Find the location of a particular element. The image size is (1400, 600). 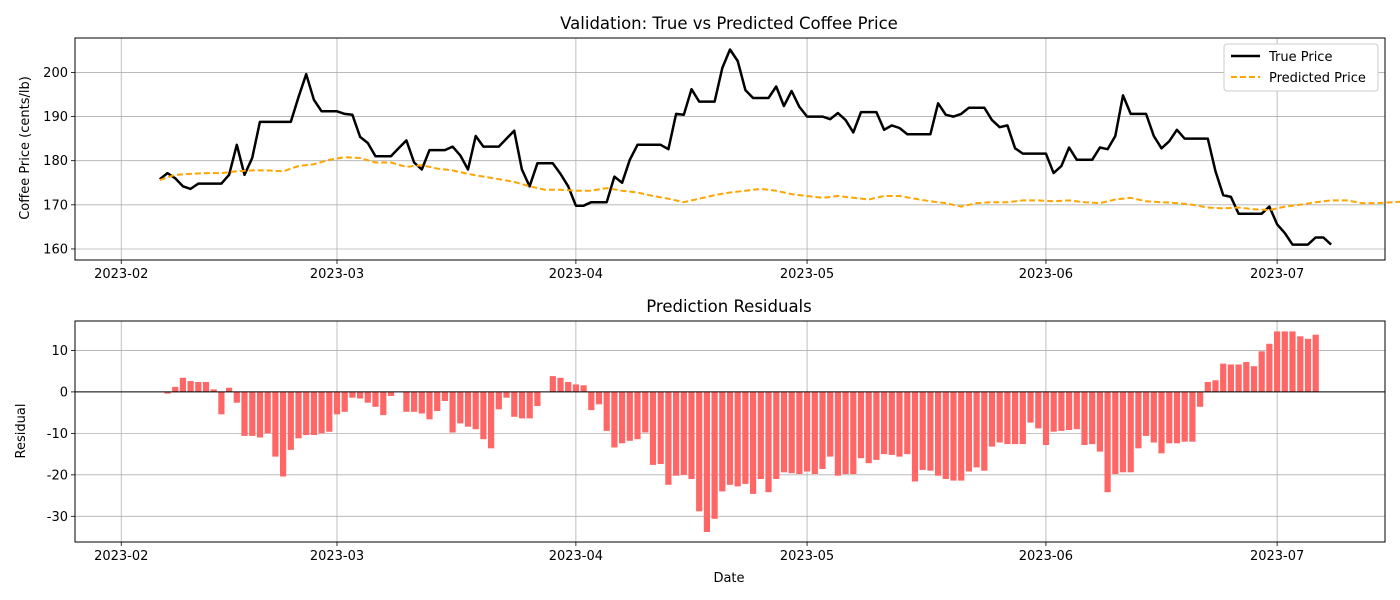

legend-predicted-price-label: Predicted Price is located at coordinates (1317, 78).